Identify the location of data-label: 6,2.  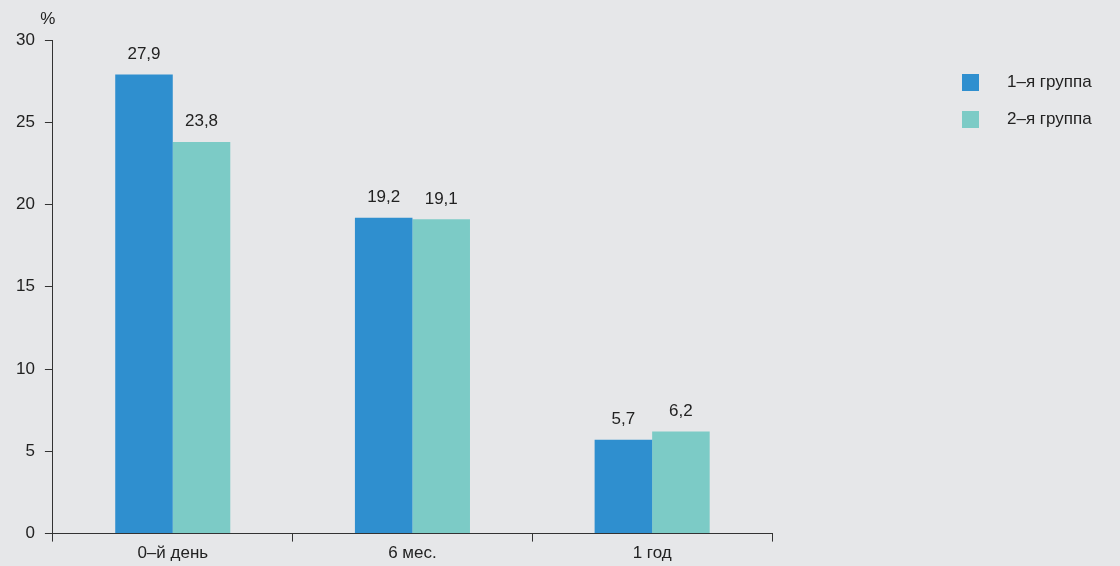
(681, 410).